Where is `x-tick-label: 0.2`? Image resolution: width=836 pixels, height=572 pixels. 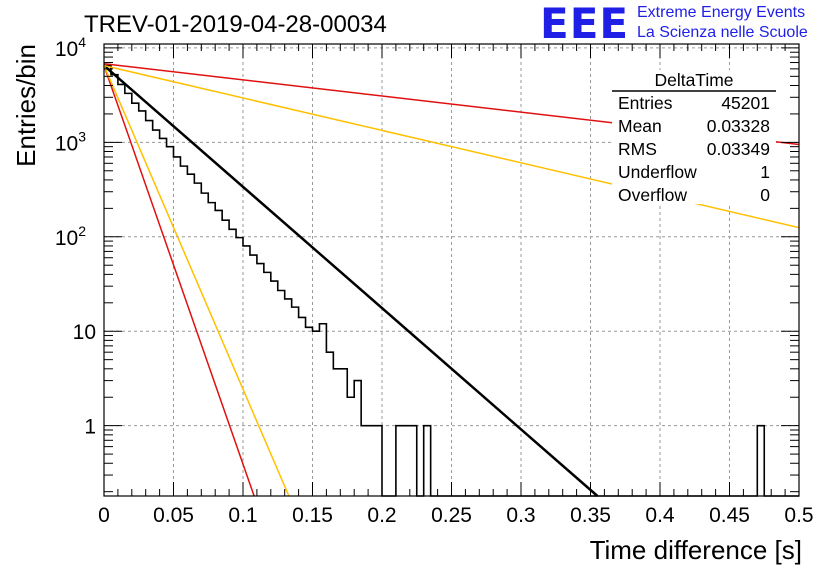 x-tick-label: 0.2 is located at coordinates (381, 515).